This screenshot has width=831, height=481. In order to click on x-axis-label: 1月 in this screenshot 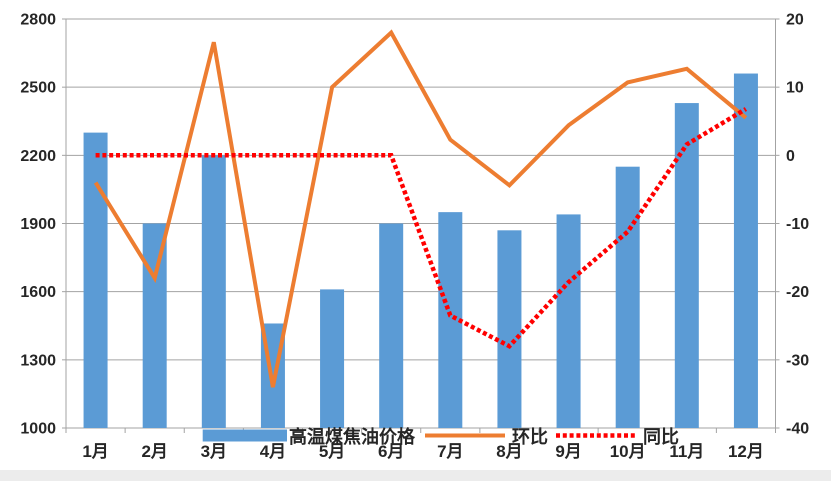, I will do `click(95, 451)`.